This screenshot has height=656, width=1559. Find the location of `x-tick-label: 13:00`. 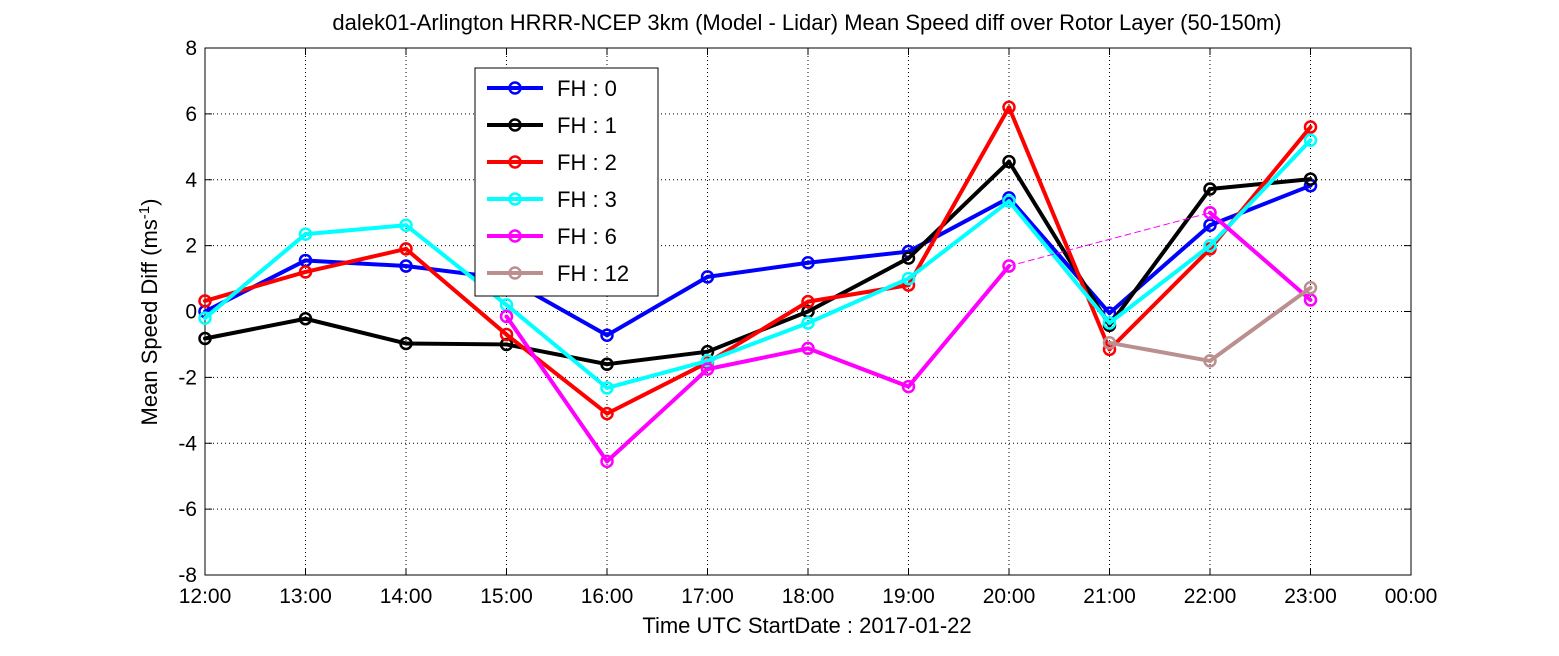

x-tick-label: 13:00 is located at coordinates (305, 596).